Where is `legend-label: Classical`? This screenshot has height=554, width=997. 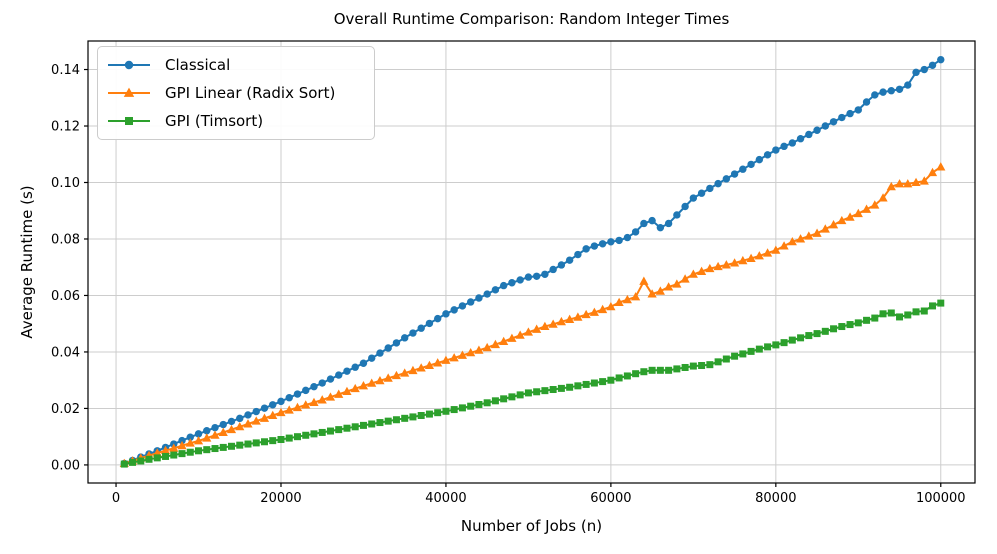
legend-label: Classical is located at coordinates (198, 64).